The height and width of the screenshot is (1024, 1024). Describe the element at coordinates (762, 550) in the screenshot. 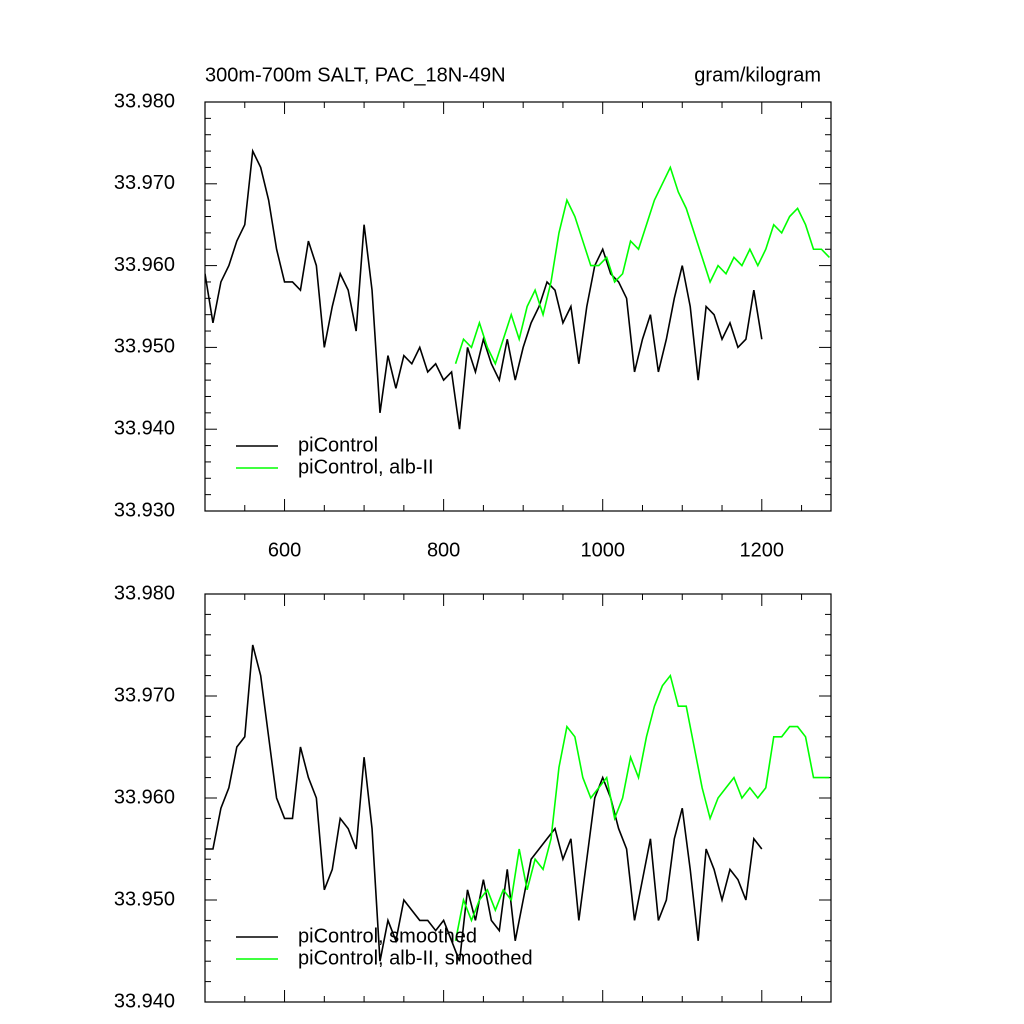

I see `x-tick-label: 1200` at that location.